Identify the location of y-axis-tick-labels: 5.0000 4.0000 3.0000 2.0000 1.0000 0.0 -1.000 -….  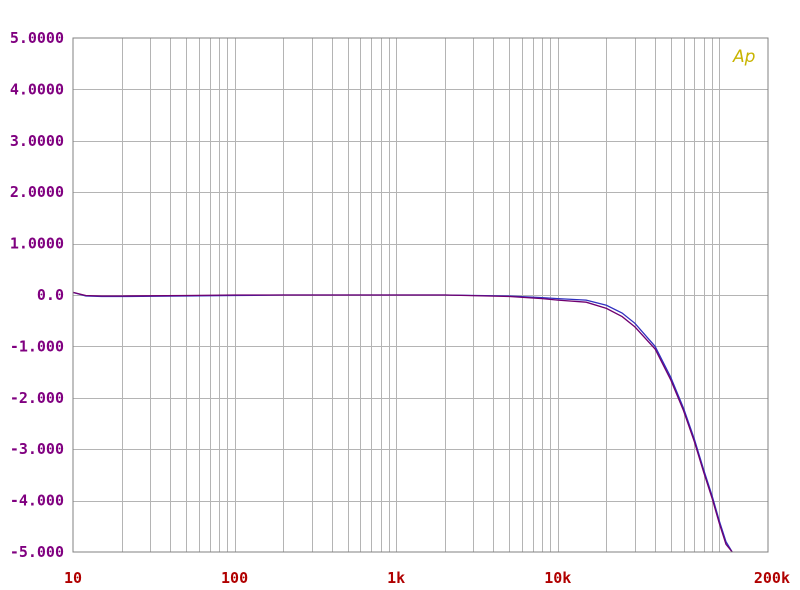
(37, 295).